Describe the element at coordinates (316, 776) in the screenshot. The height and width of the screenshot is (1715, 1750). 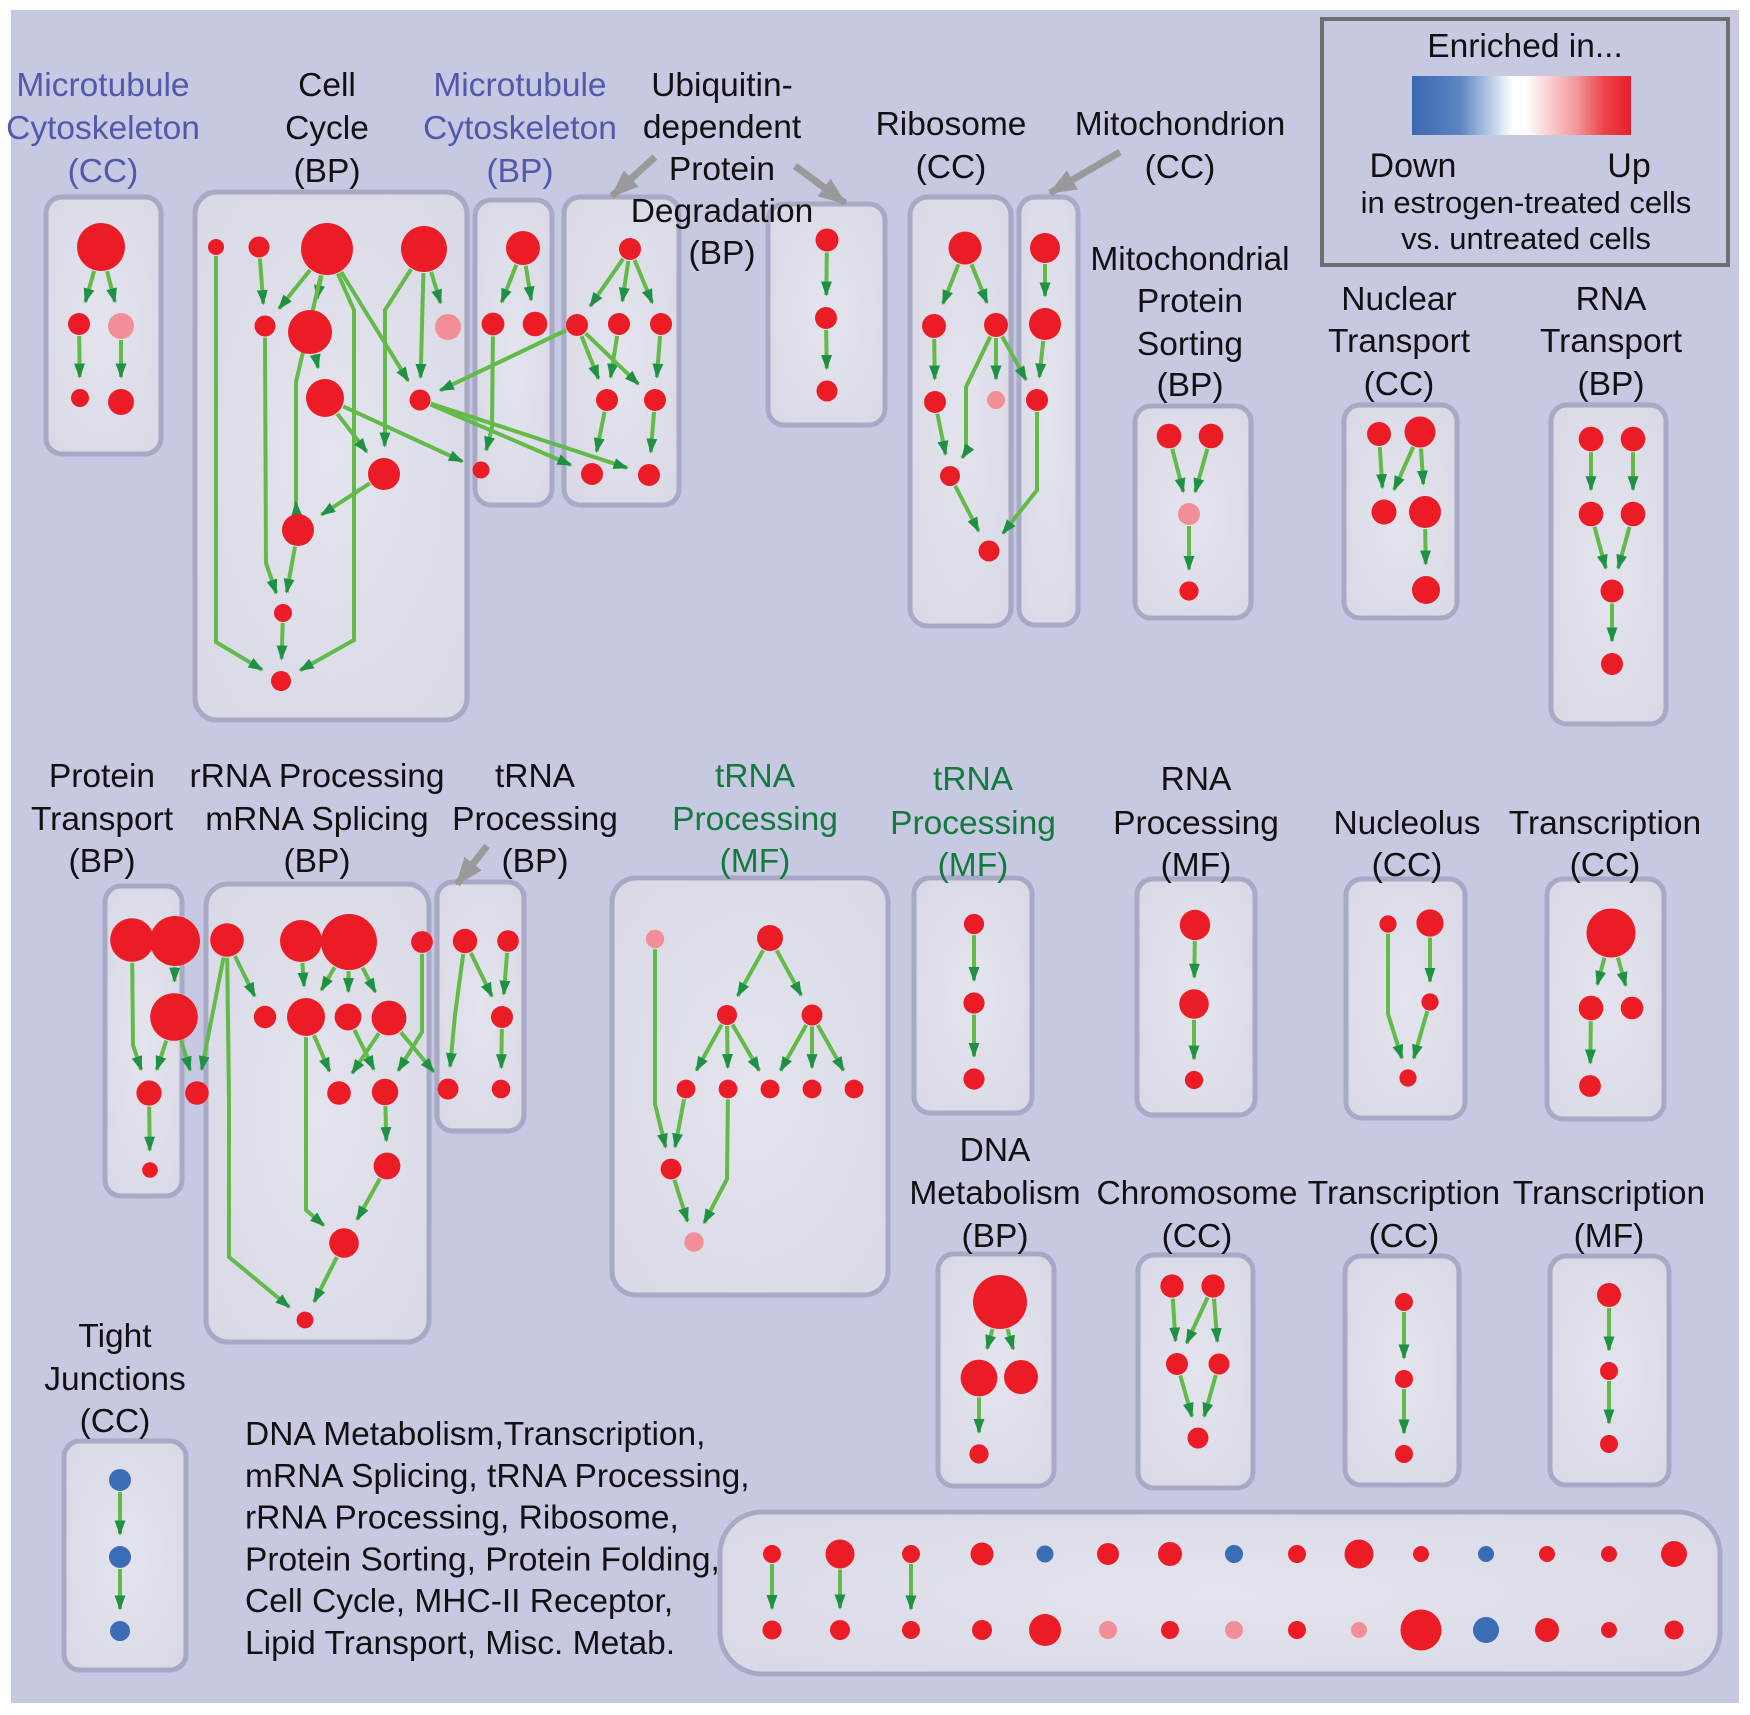
I see `svg-text: rRNA Processing` at that location.